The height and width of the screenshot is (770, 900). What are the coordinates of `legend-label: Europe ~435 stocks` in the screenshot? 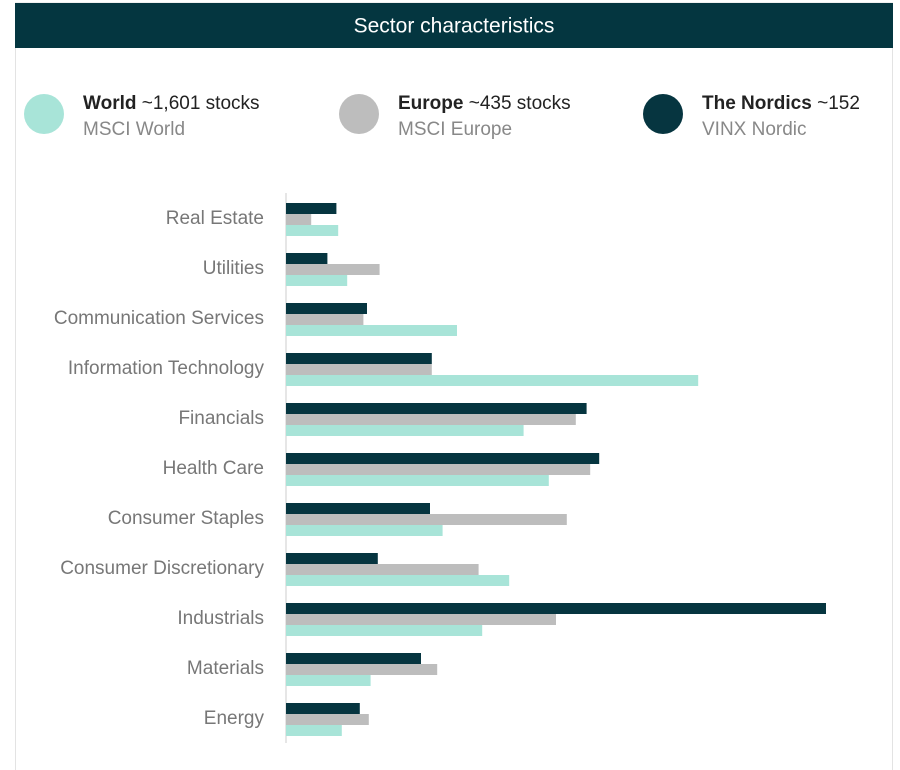 It's located at (484, 103).